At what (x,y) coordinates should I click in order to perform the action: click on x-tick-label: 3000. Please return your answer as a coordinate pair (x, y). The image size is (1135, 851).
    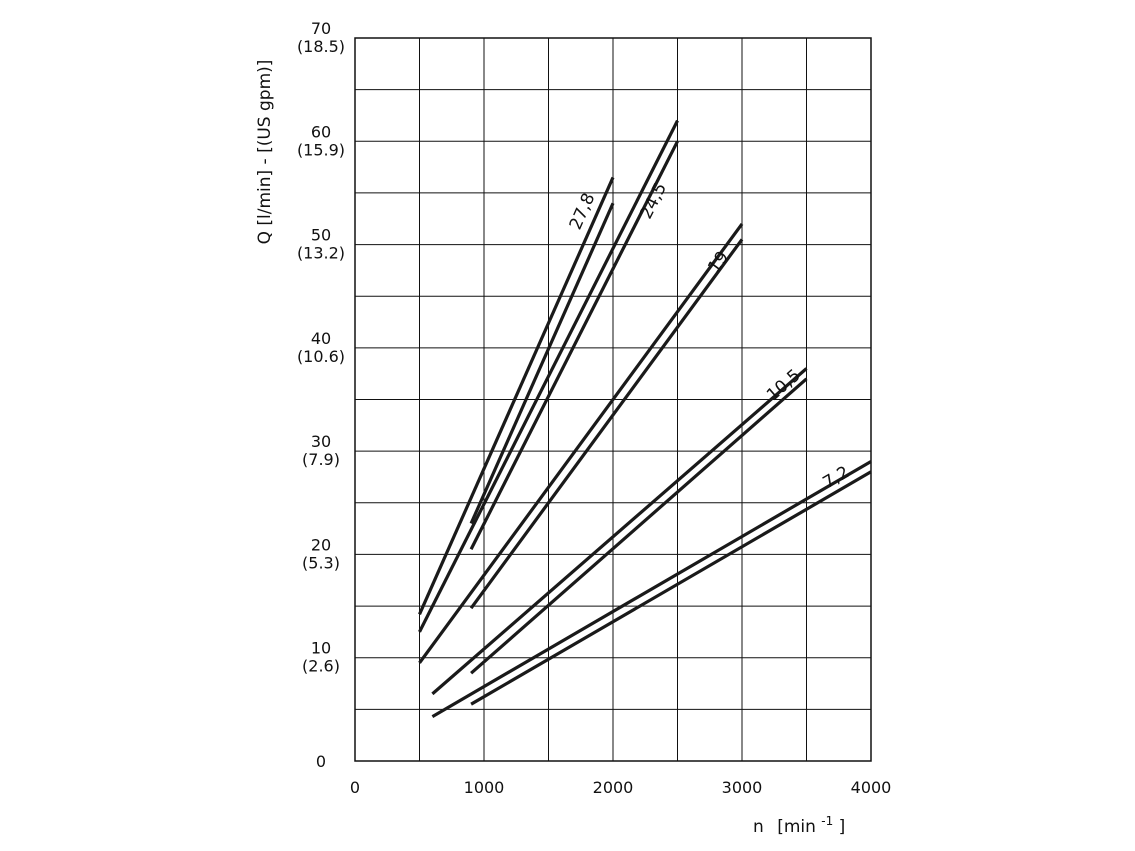
    Looking at the image, I should click on (742, 787).